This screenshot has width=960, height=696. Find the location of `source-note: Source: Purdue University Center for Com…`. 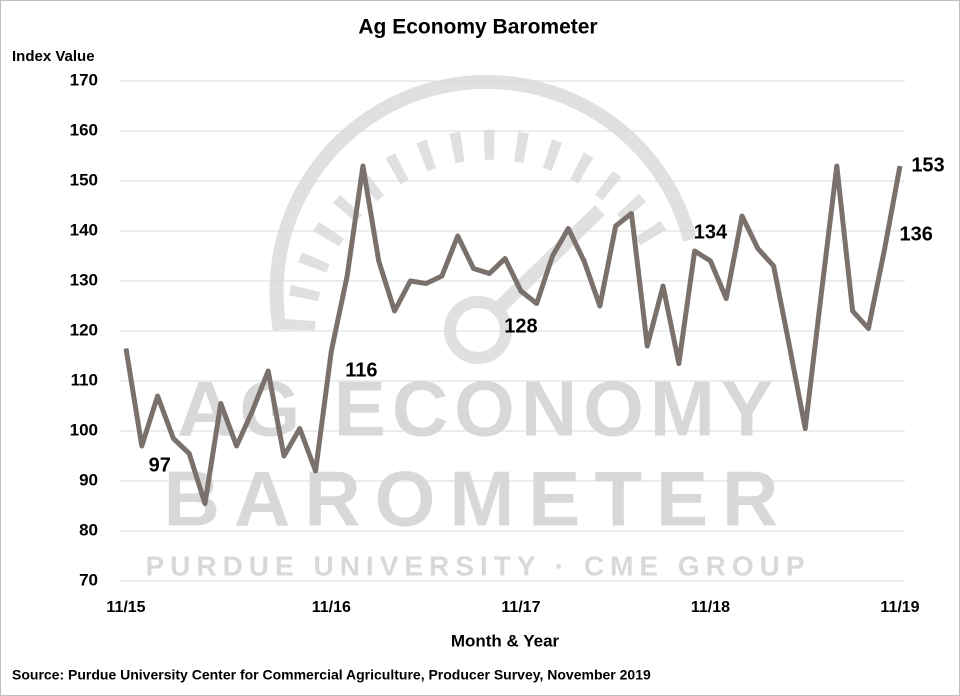

source-note: Source: Purdue University Center for Com… is located at coordinates (331, 675).